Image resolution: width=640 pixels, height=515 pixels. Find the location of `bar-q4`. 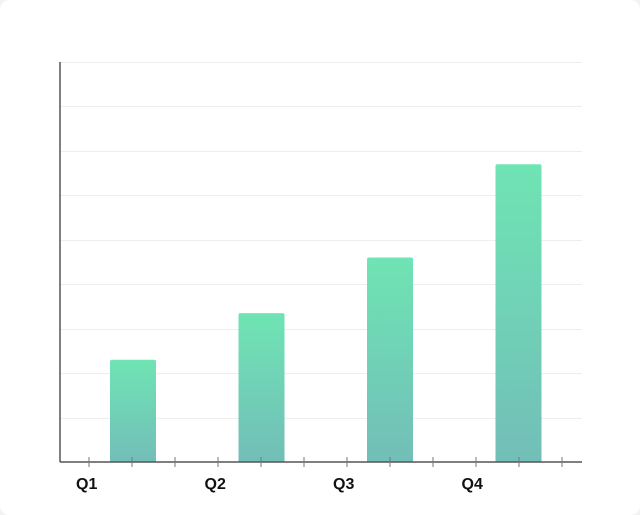

bar-q4 is located at coordinates (518, 313).